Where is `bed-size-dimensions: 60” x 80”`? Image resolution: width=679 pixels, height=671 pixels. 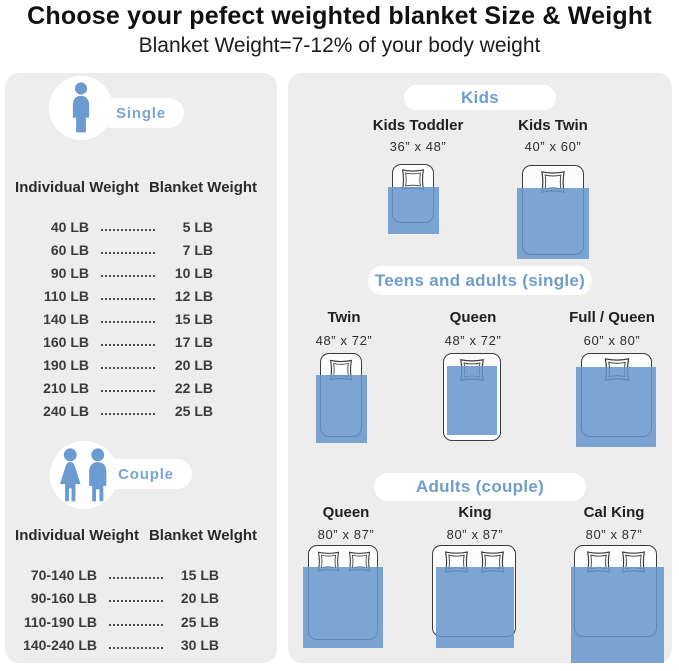 bed-size-dimensions: 60” x 80” is located at coordinates (612, 340).